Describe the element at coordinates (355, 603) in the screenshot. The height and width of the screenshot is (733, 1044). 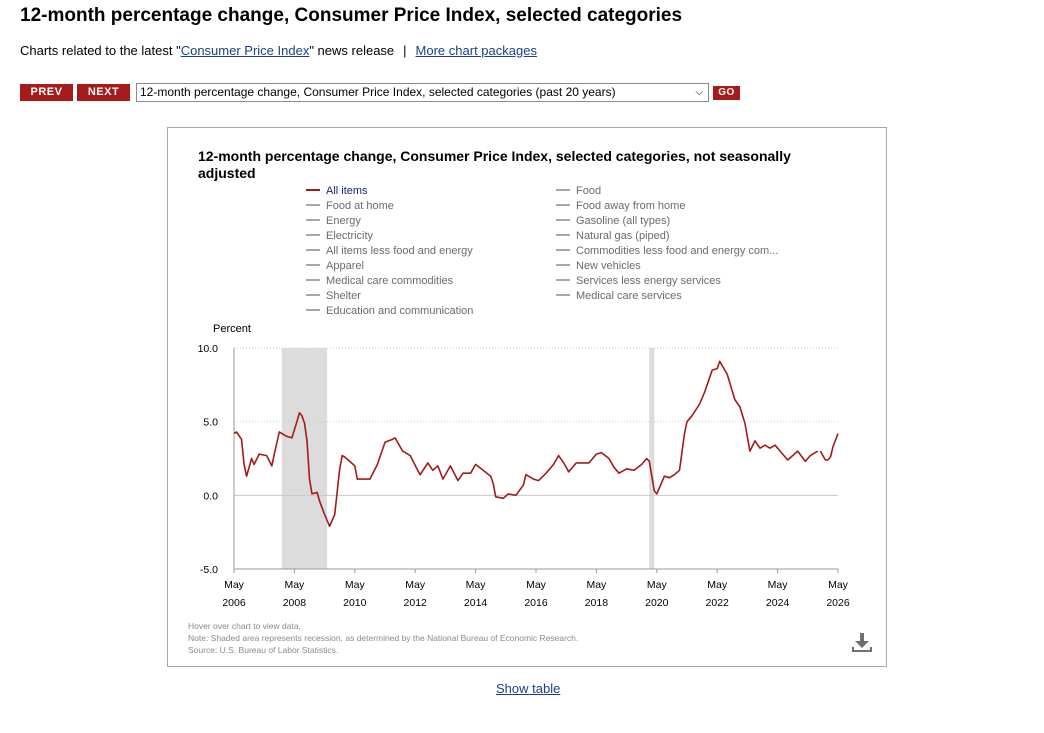
I see `x-tick-year: 2010` at that location.